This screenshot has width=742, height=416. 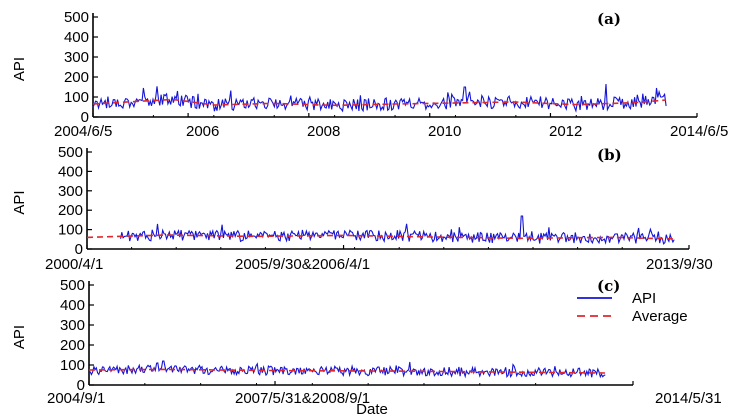 What do you see at coordinates (323, 131) in the screenshot?
I see `x-tick-label: 2008` at bounding box center [323, 131].